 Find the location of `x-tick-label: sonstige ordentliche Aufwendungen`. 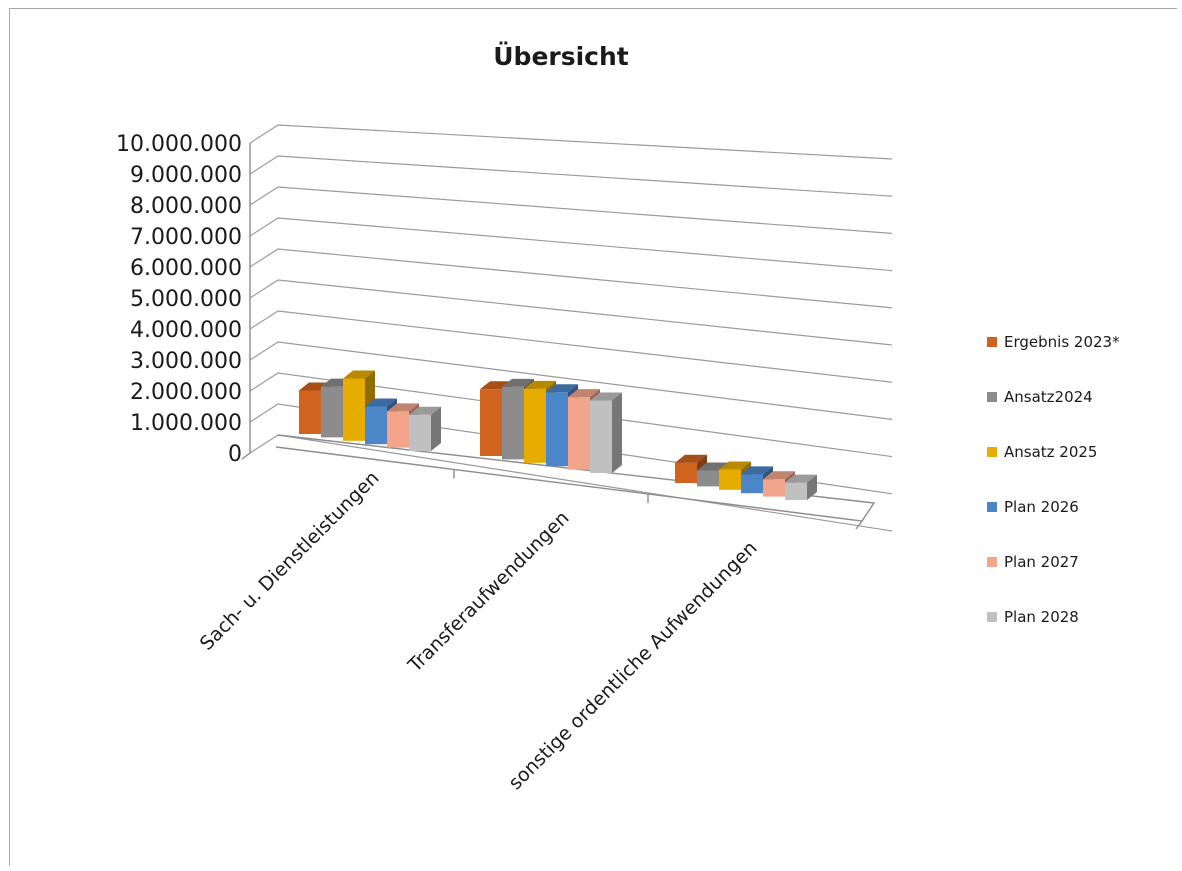

x-tick-label: sonstige ordentliche Aufwendungen is located at coordinates (632, 665).